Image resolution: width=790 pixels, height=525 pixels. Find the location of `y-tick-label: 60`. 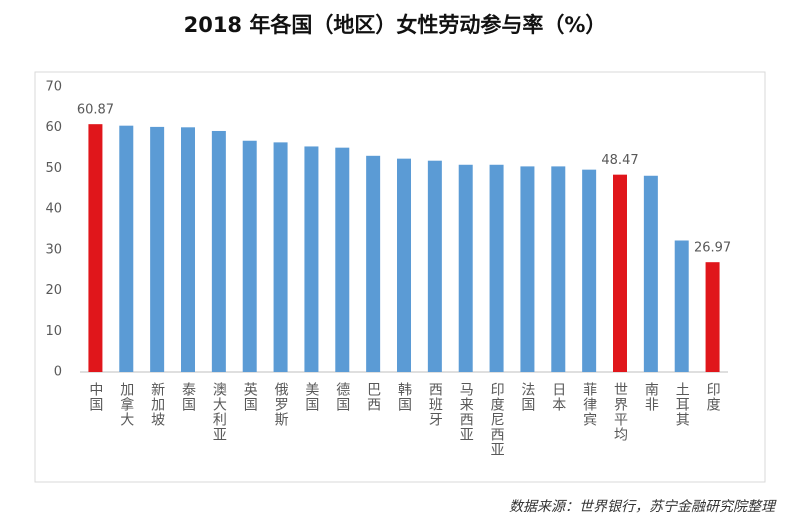

y-tick-label: 60 is located at coordinates (53, 127).